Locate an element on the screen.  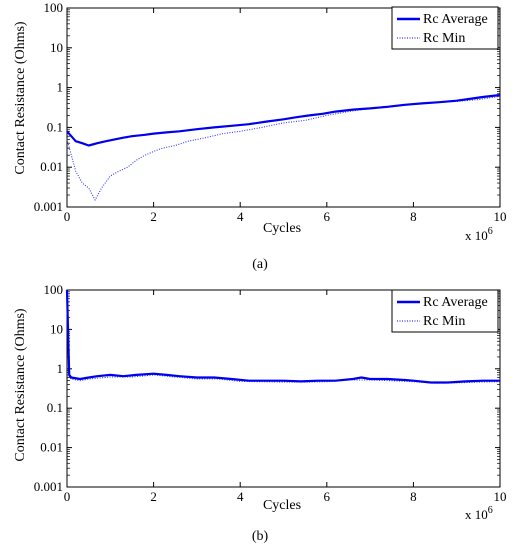
series-layer is located at coordinates (283, 336).